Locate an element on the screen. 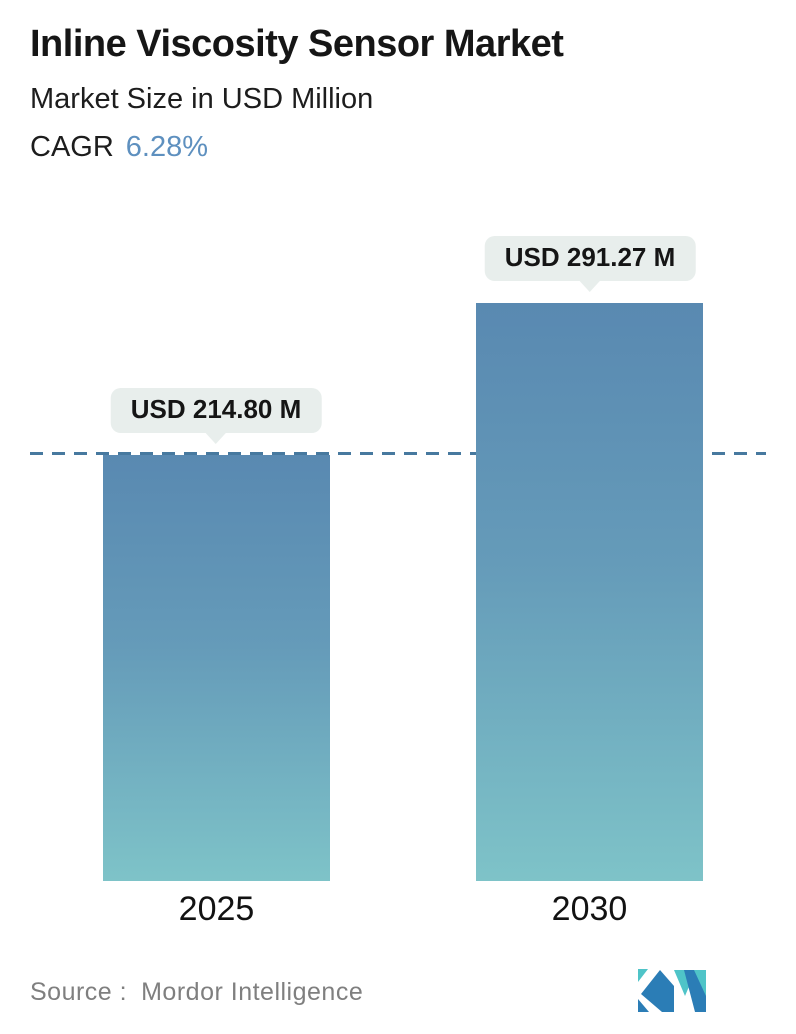  cagr-row: CAGR 6.28% is located at coordinates (296, 147).